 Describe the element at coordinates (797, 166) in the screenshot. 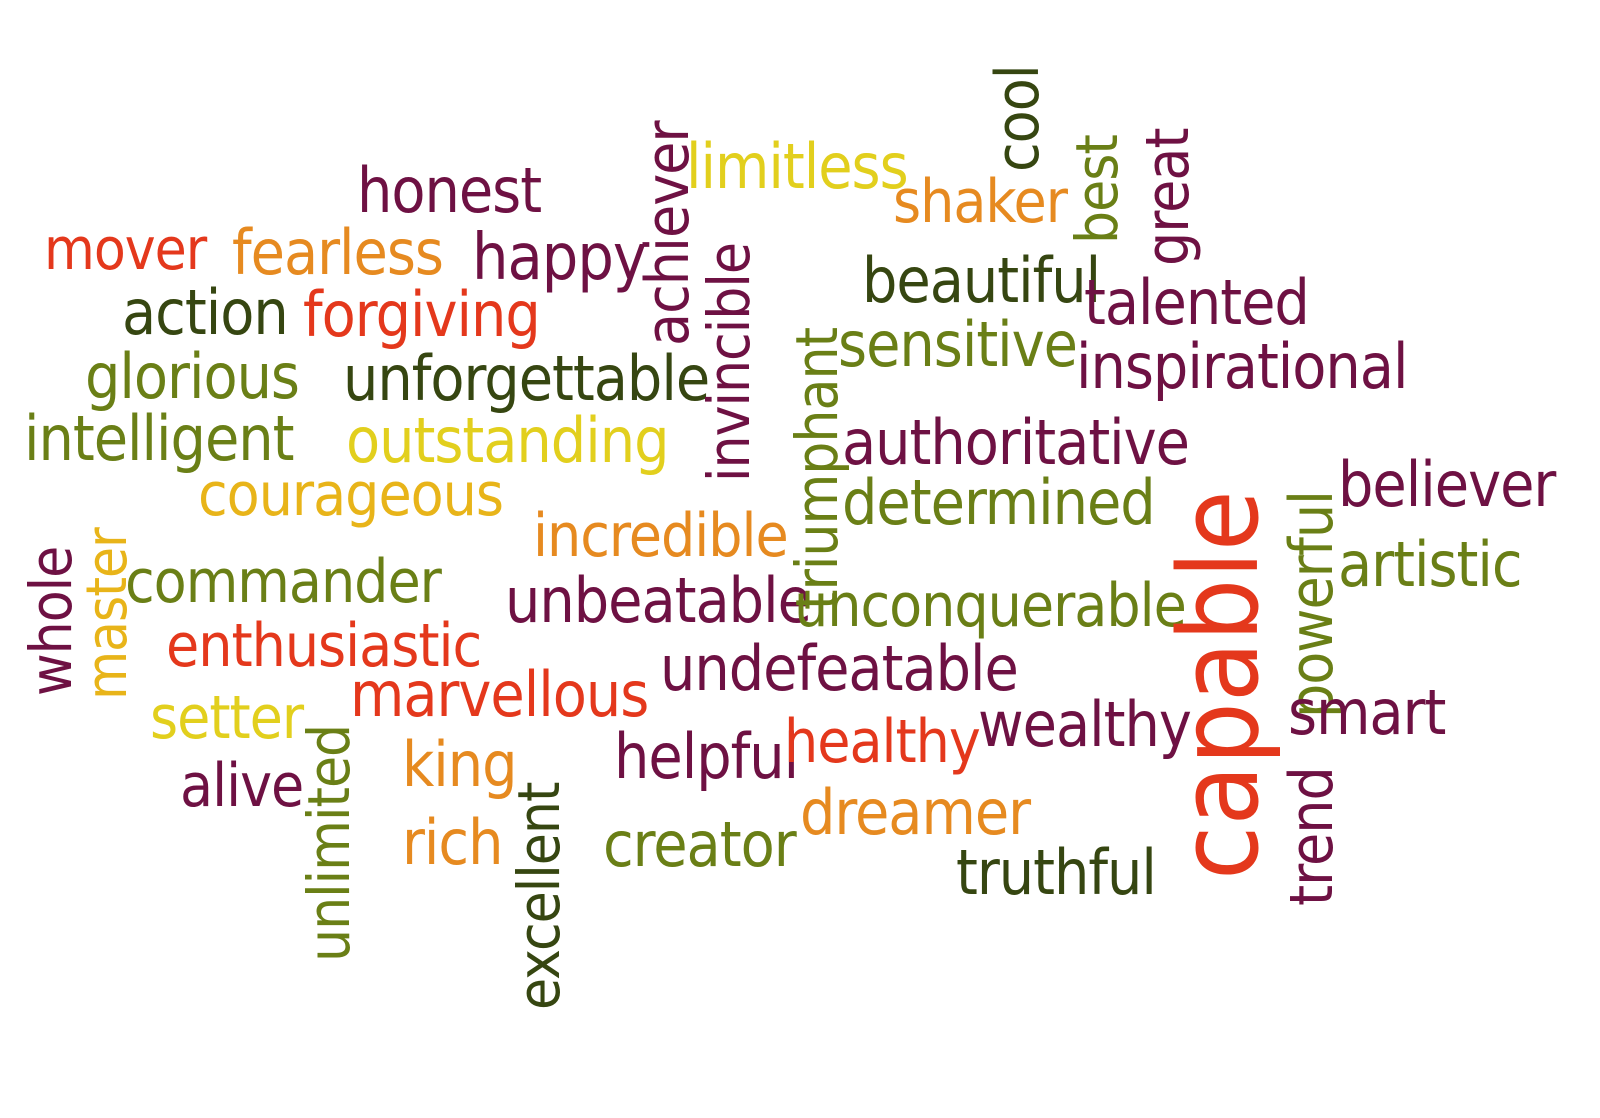

I see `word-limitless: limitless` at that location.